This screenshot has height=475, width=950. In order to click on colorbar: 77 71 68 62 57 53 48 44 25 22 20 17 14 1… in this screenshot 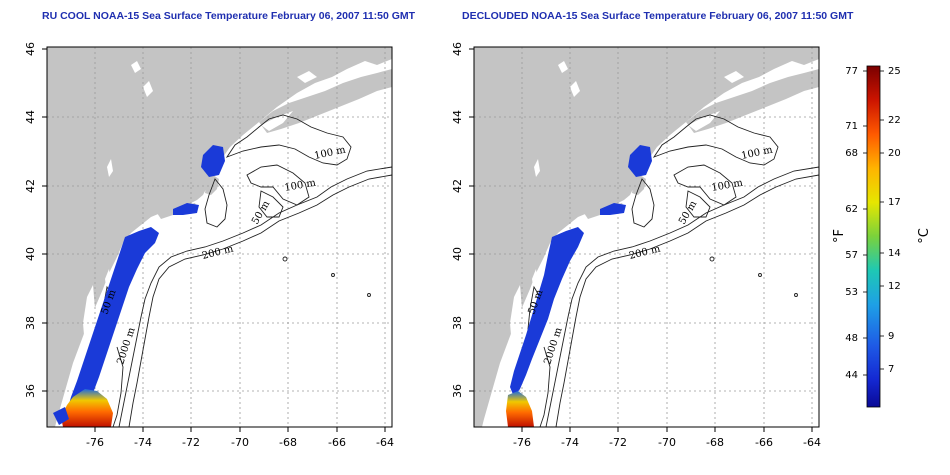, I will do `click(882, 236)`.